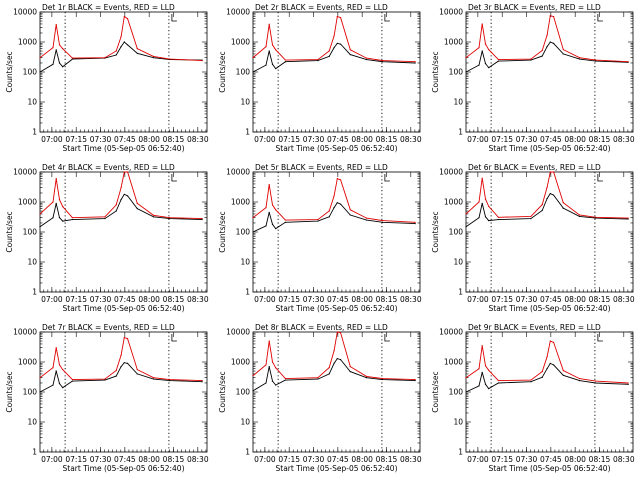  I want to click on x-tick-label: 07:15, so click(289, 459).